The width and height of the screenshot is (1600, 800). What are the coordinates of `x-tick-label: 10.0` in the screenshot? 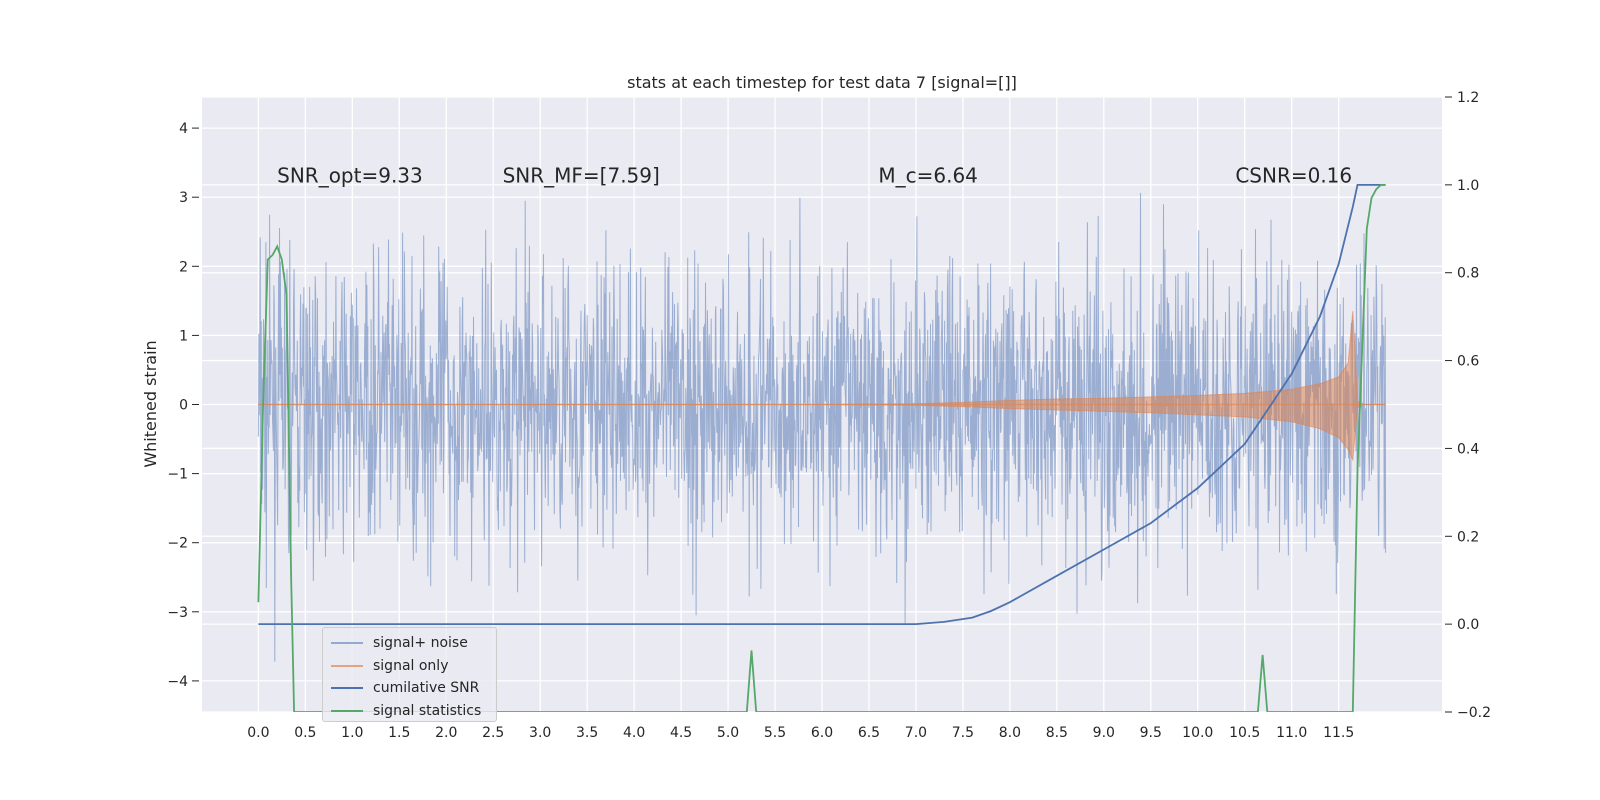 It's located at (1197, 733).